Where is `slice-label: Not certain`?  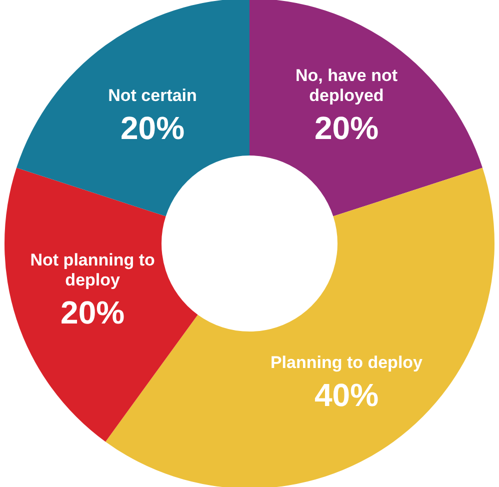 slice-label: Not certain is located at coordinates (152, 96).